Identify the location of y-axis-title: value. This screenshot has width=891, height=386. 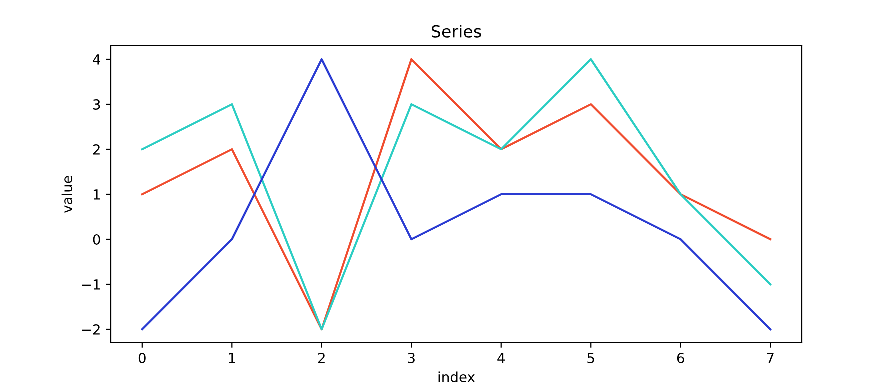
(67, 195).